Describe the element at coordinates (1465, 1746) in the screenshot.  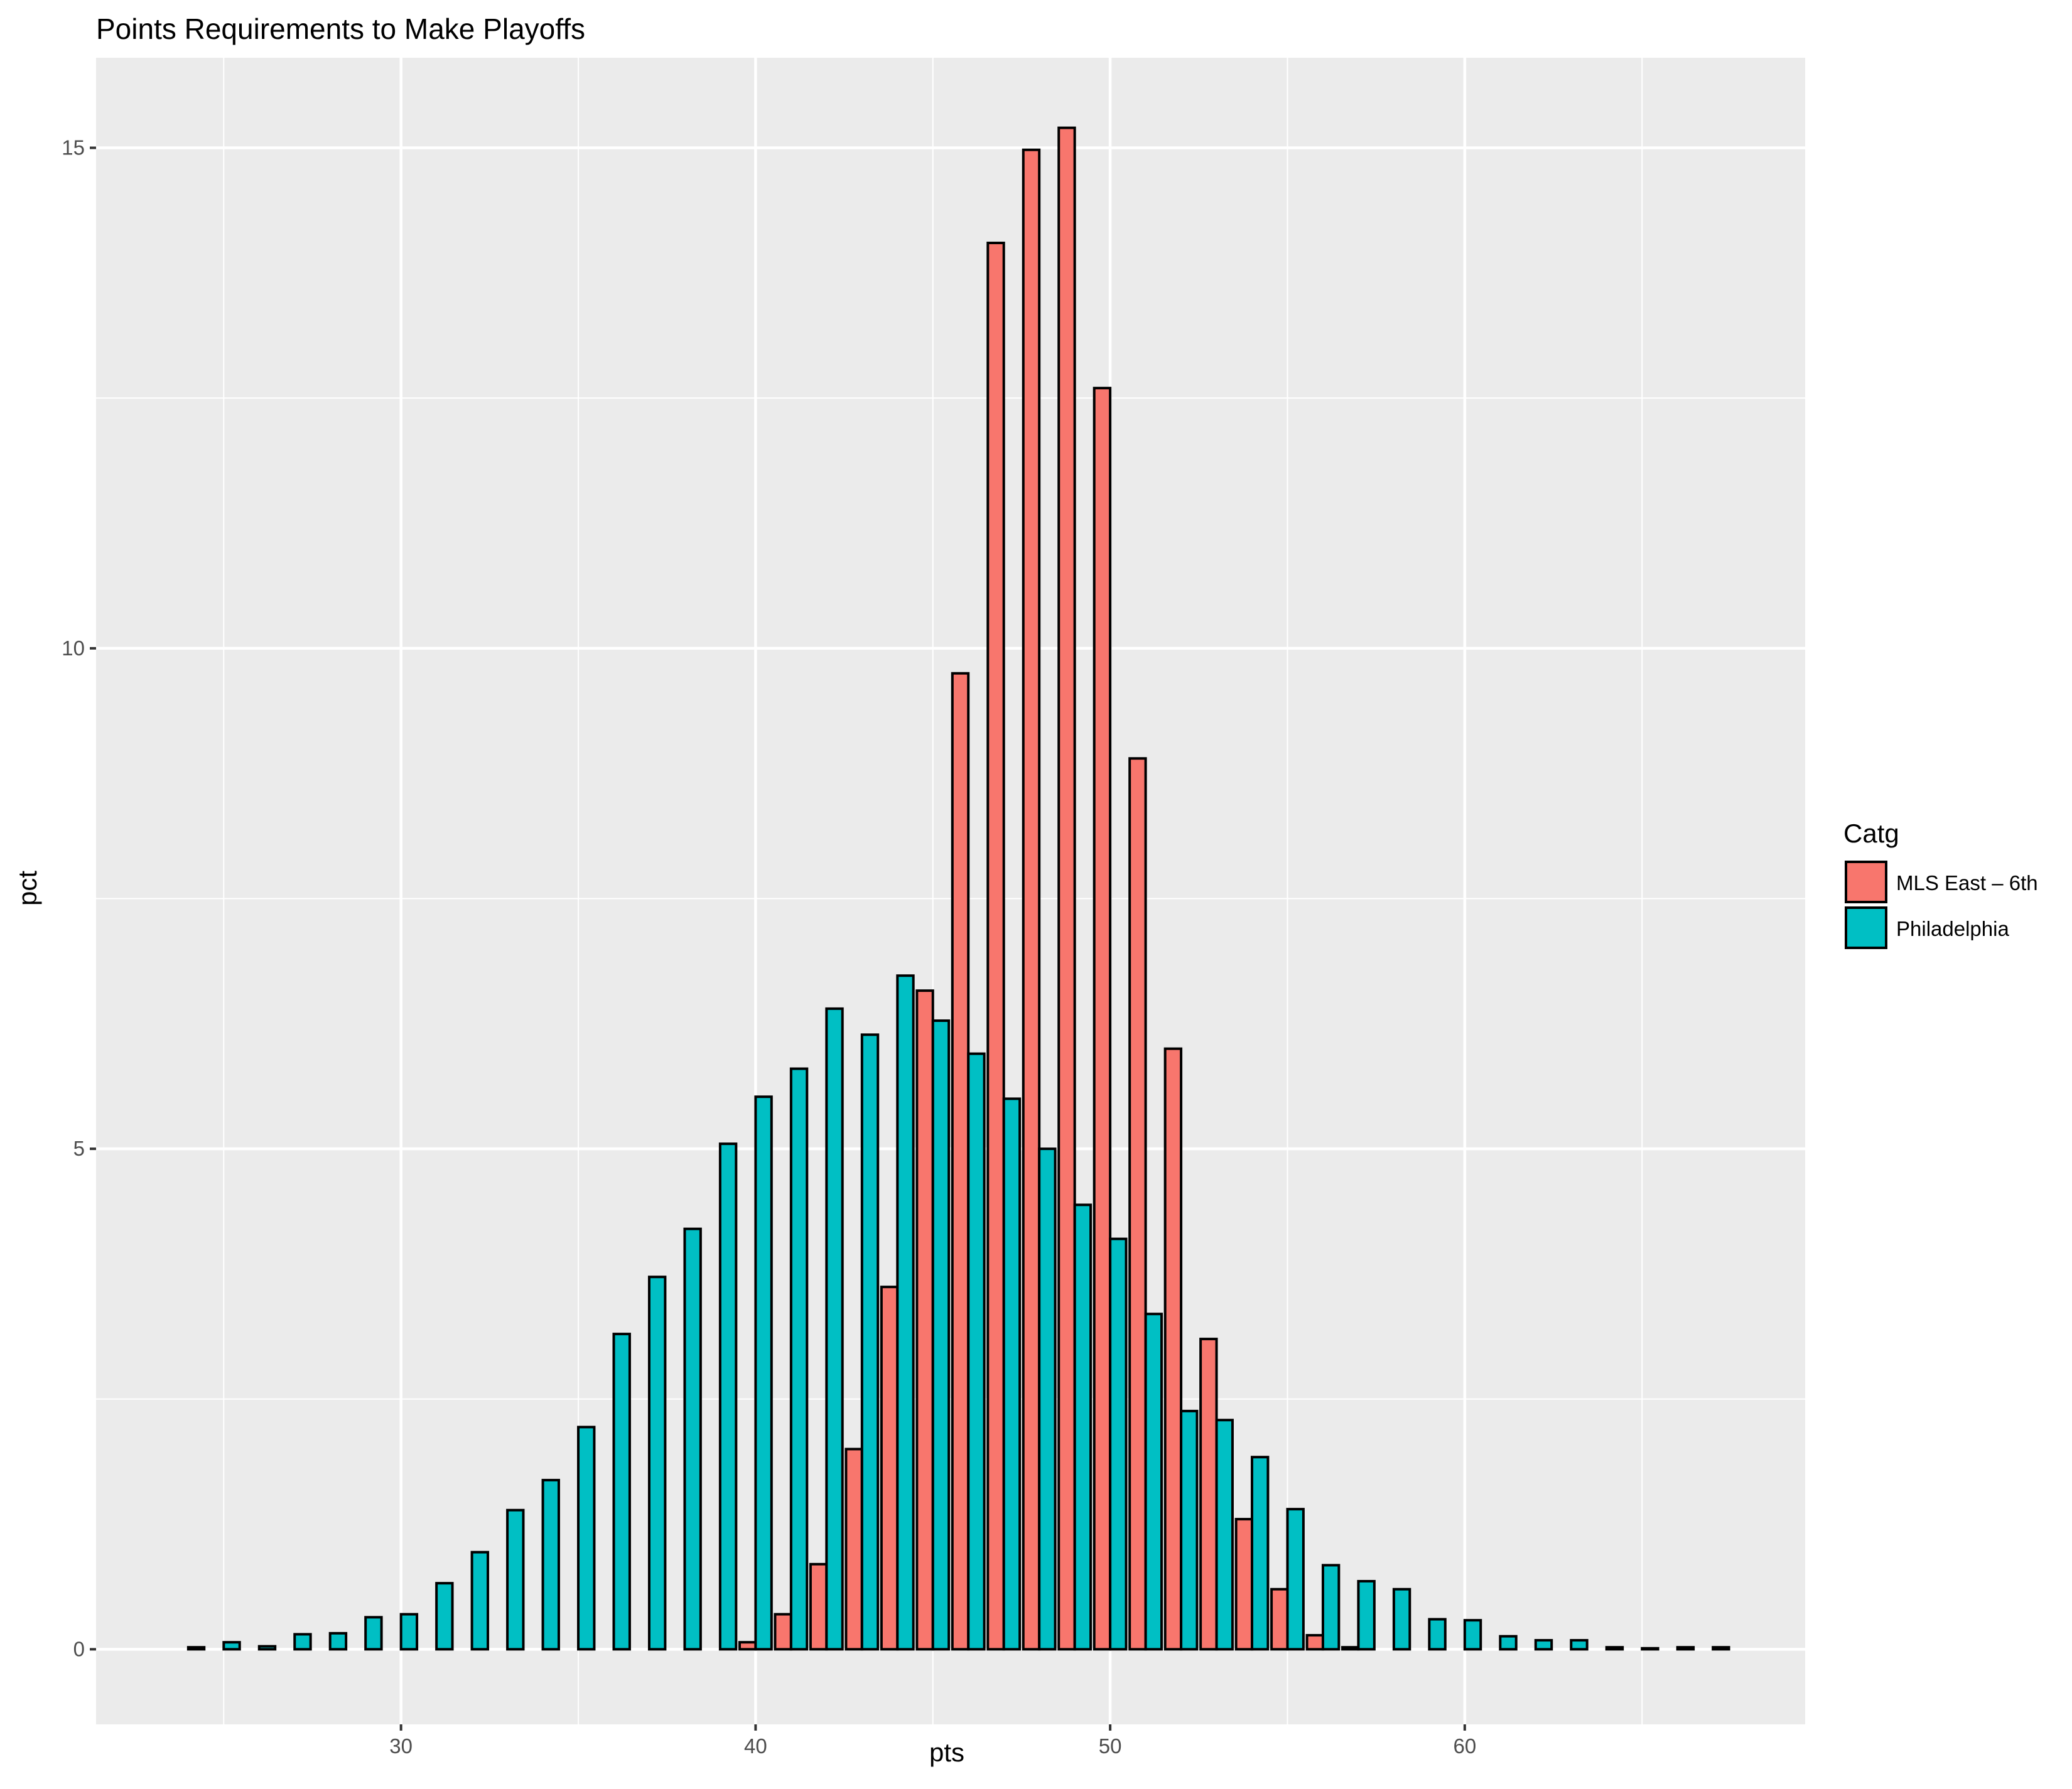
I see `x-tick-label: 60` at that location.